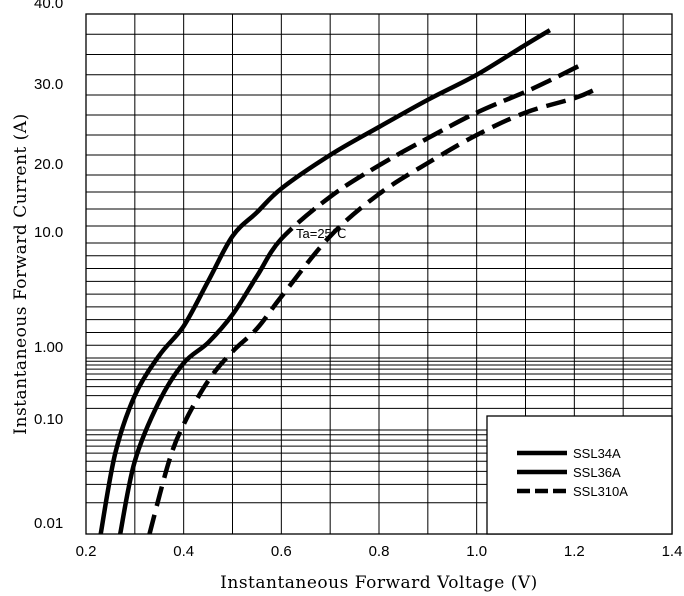 Image resolution: width=684 pixels, height=596 pixels. I want to click on x-tick-label: 0.6, so click(281, 551).